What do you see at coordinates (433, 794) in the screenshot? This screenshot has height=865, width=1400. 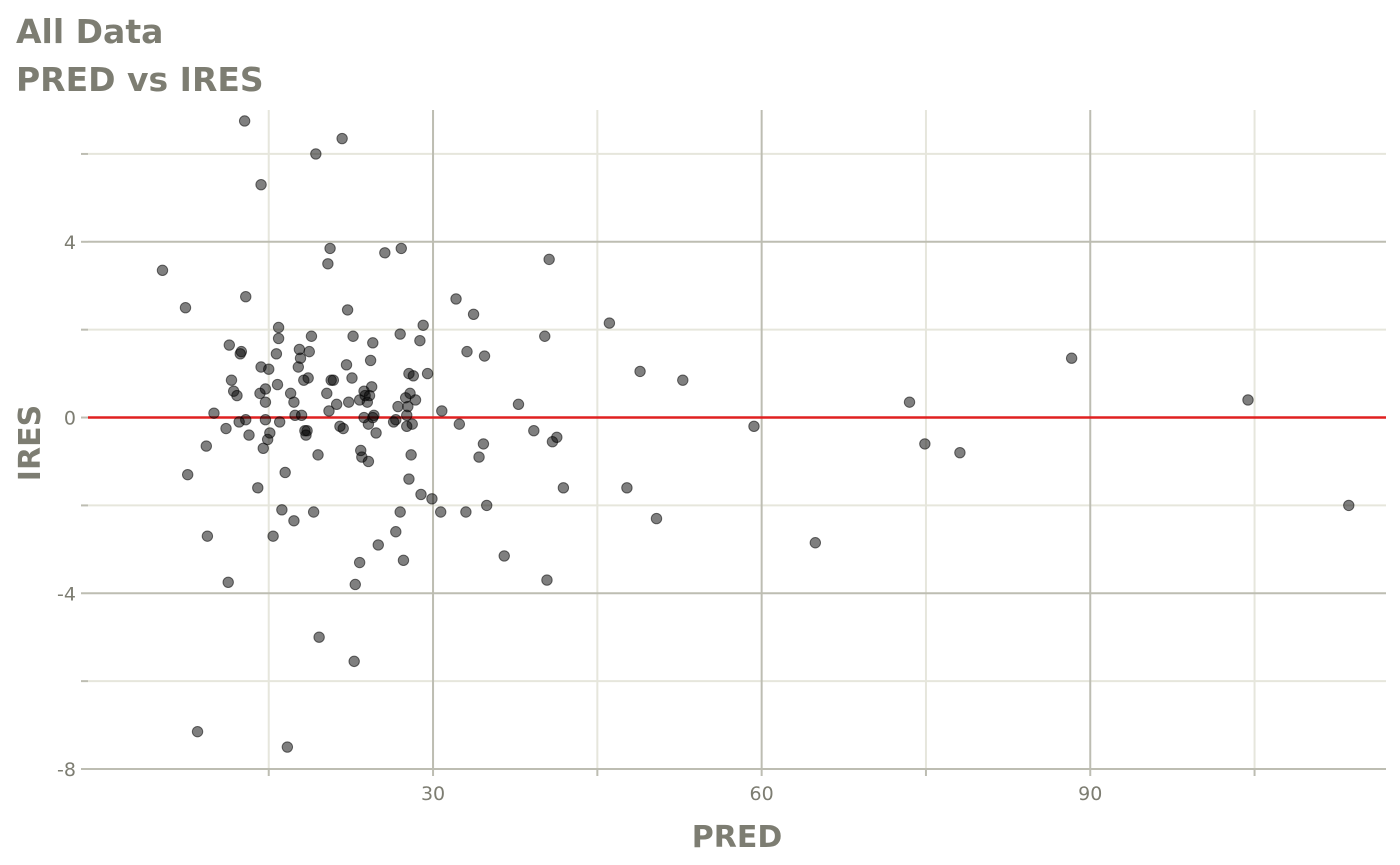 I see `x-tick-label: 30` at bounding box center [433, 794].